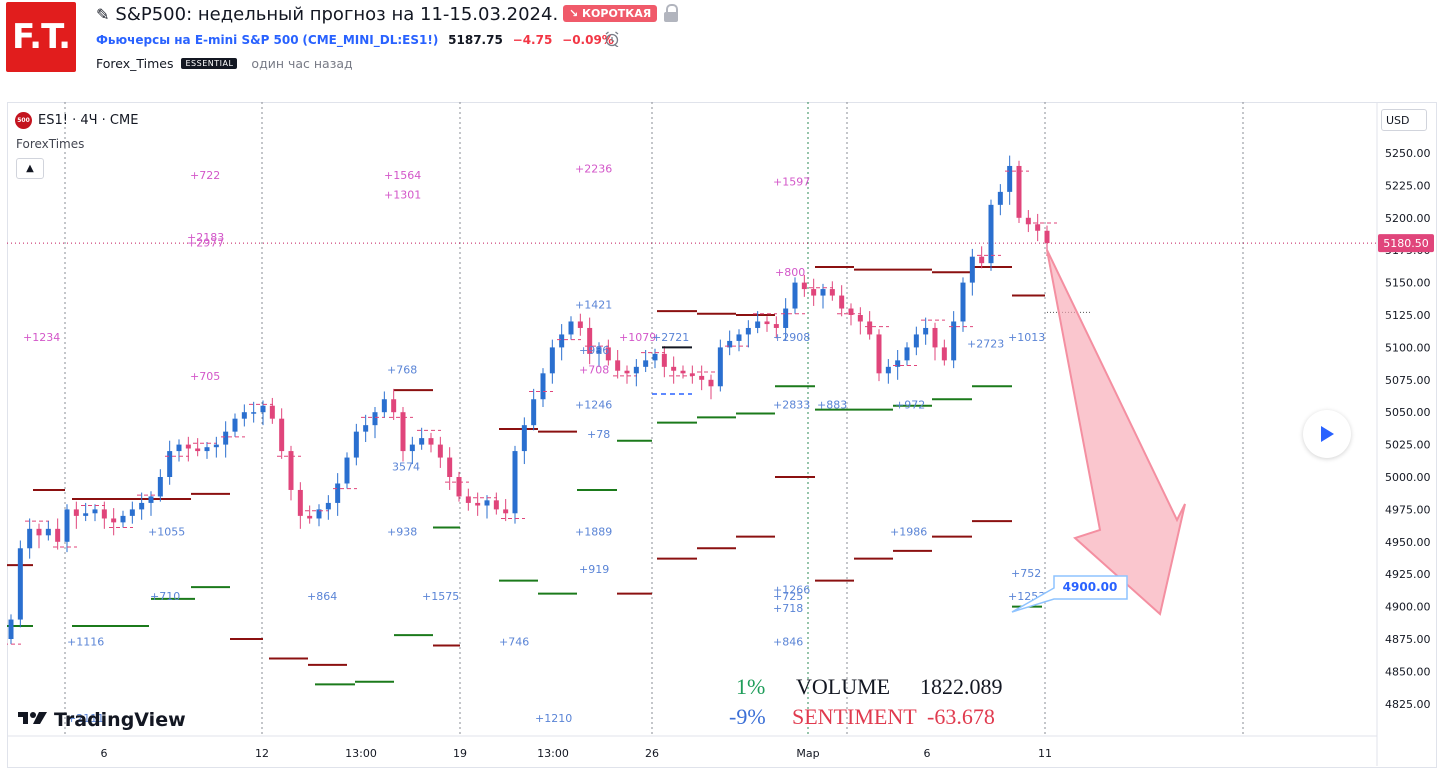 The image size is (1441, 773). I want to click on volume-label-blue: +2723, so click(985, 343).